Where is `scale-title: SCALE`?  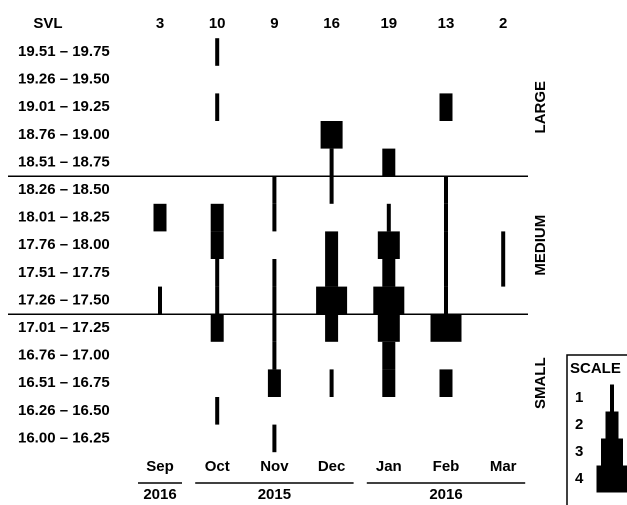
scale-title: SCALE is located at coordinates (595, 368).